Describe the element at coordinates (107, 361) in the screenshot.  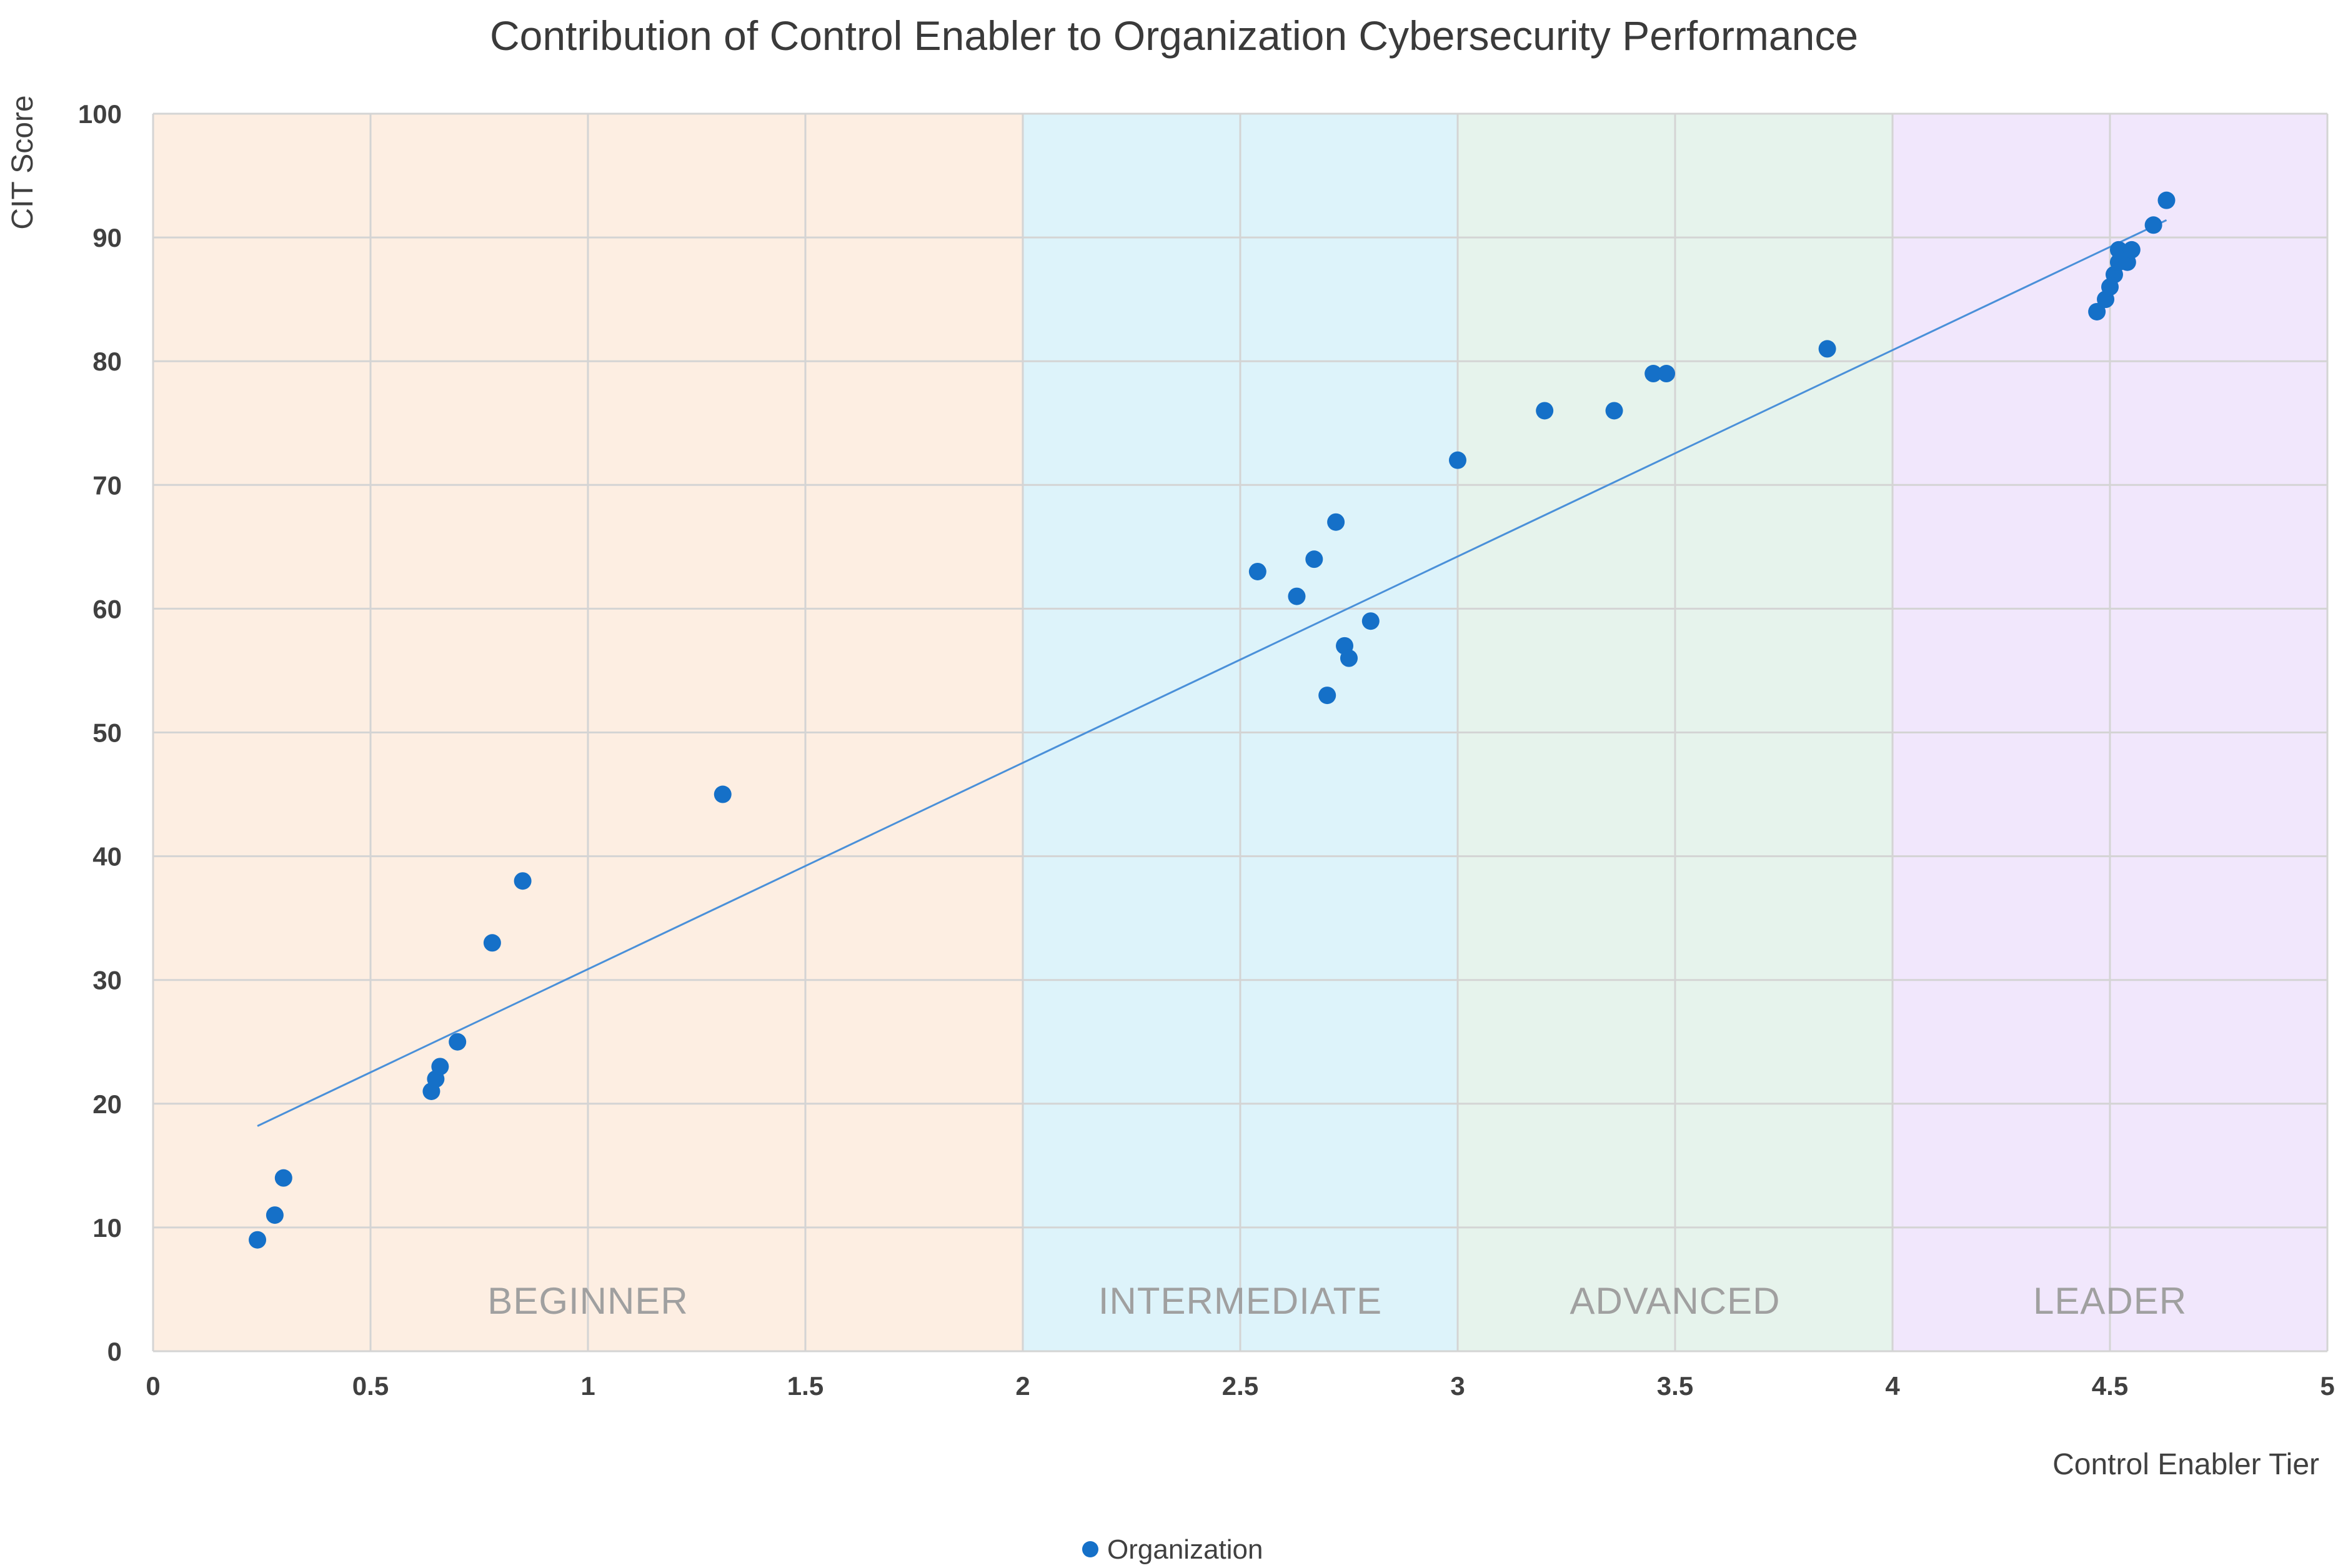
I see `y-tick-label-8: 80` at that location.